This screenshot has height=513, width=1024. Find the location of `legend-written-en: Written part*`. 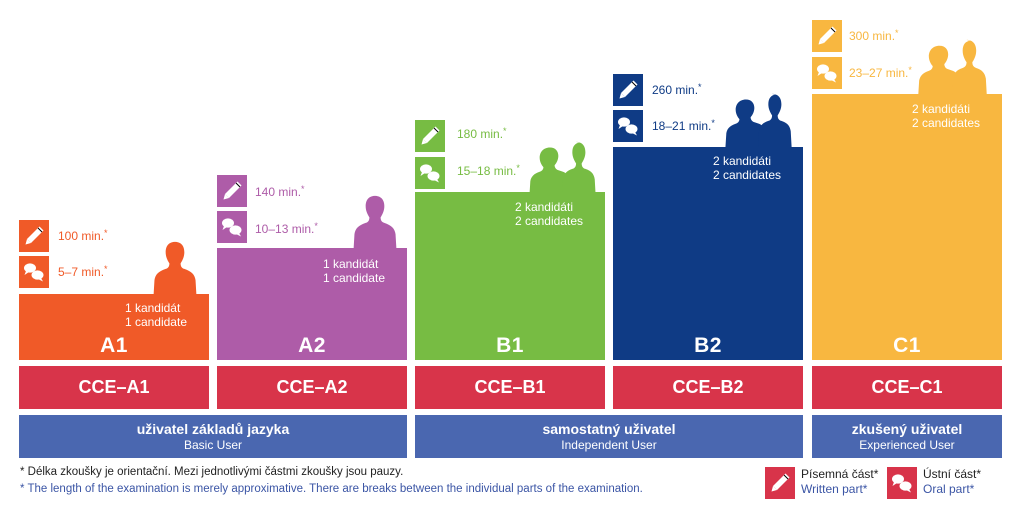

legend-written-en: Written part* is located at coordinates (834, 489).